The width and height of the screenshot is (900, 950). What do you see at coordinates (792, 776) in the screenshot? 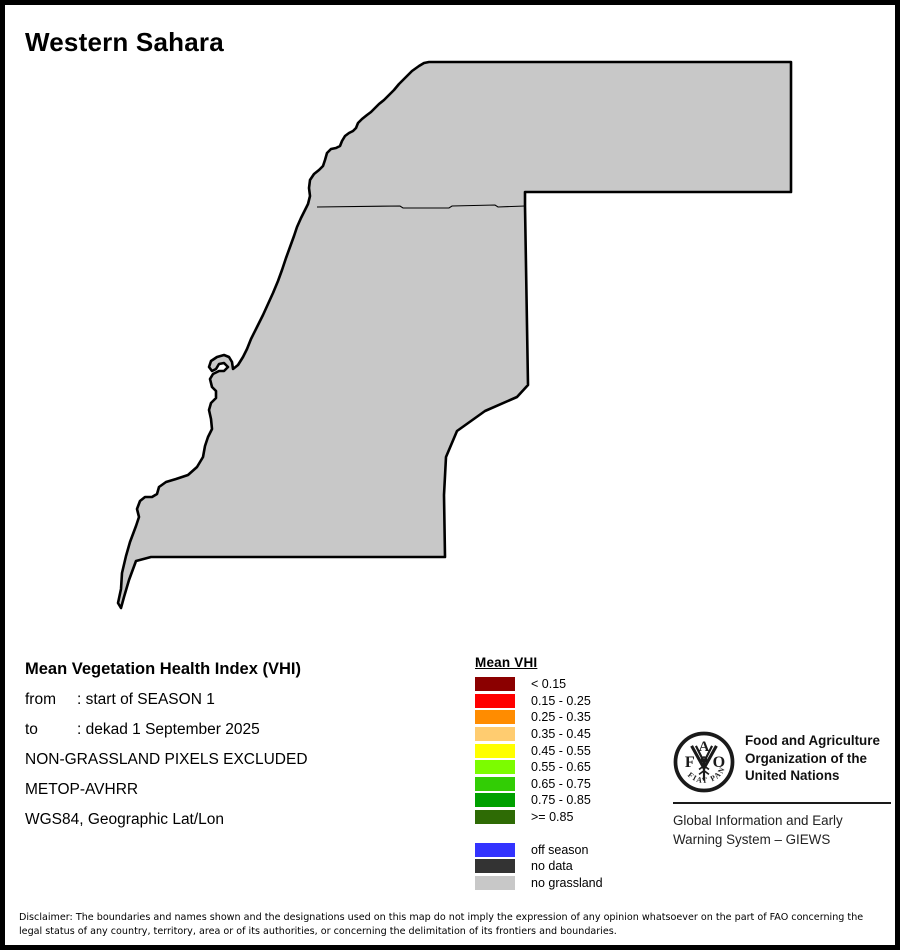
I see `fao-name-line-3: United Nations` at bounding box center [792, 776].